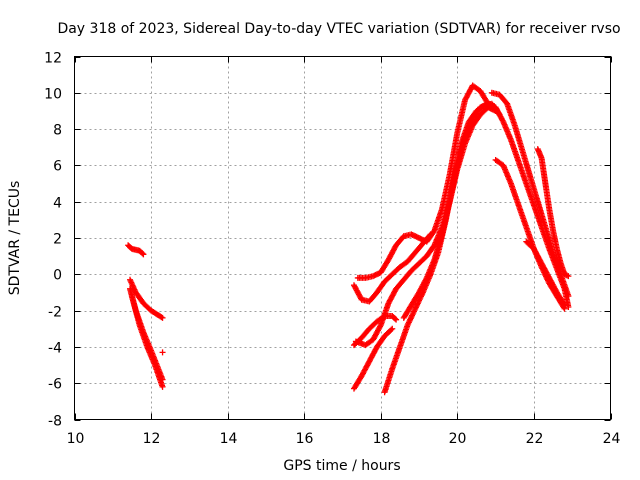 This screenshot has width=640, height=480. Describe the element at coordinates (382, 439) in the screenshot. I see `x-tick-label: 18` at that location.